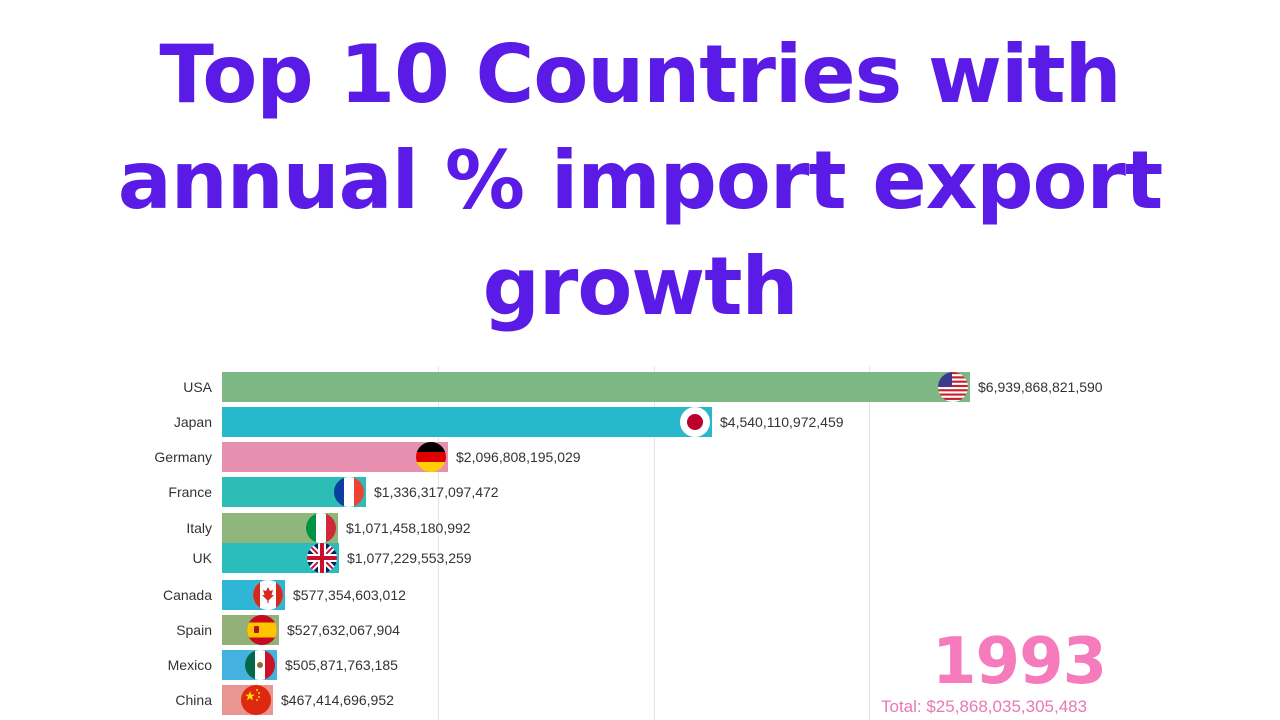 The height and width of the screenshot is (720, 1280). I want to click on title-line-3: growth, so click(640, 286).